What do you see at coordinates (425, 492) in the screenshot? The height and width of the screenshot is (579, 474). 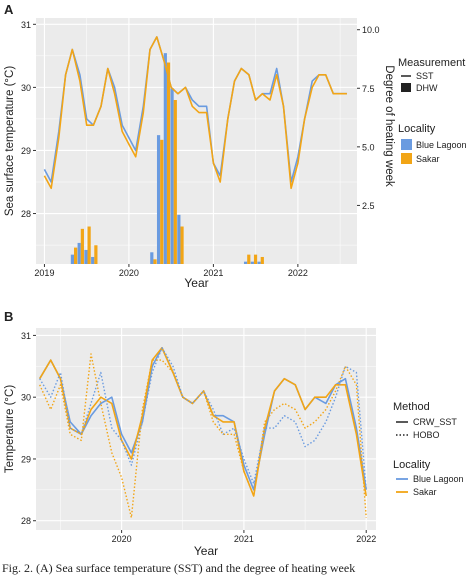 I see `legend-b-sakar-label: Sakar` at bounding box center [425, 492].